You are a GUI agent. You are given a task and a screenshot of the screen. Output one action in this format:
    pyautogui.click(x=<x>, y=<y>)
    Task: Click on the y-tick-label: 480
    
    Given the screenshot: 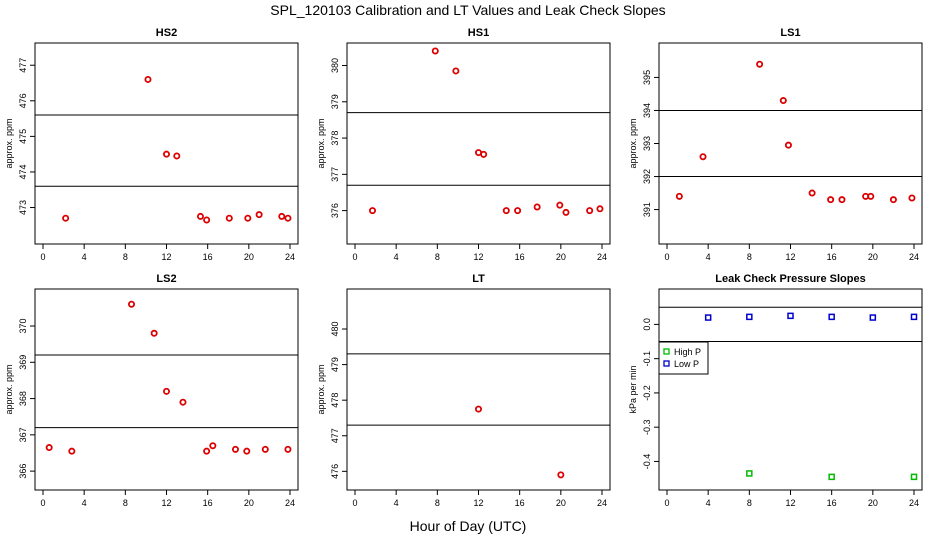 What is the action you would take?
    pyautogui.click(x=335, y=329)
    